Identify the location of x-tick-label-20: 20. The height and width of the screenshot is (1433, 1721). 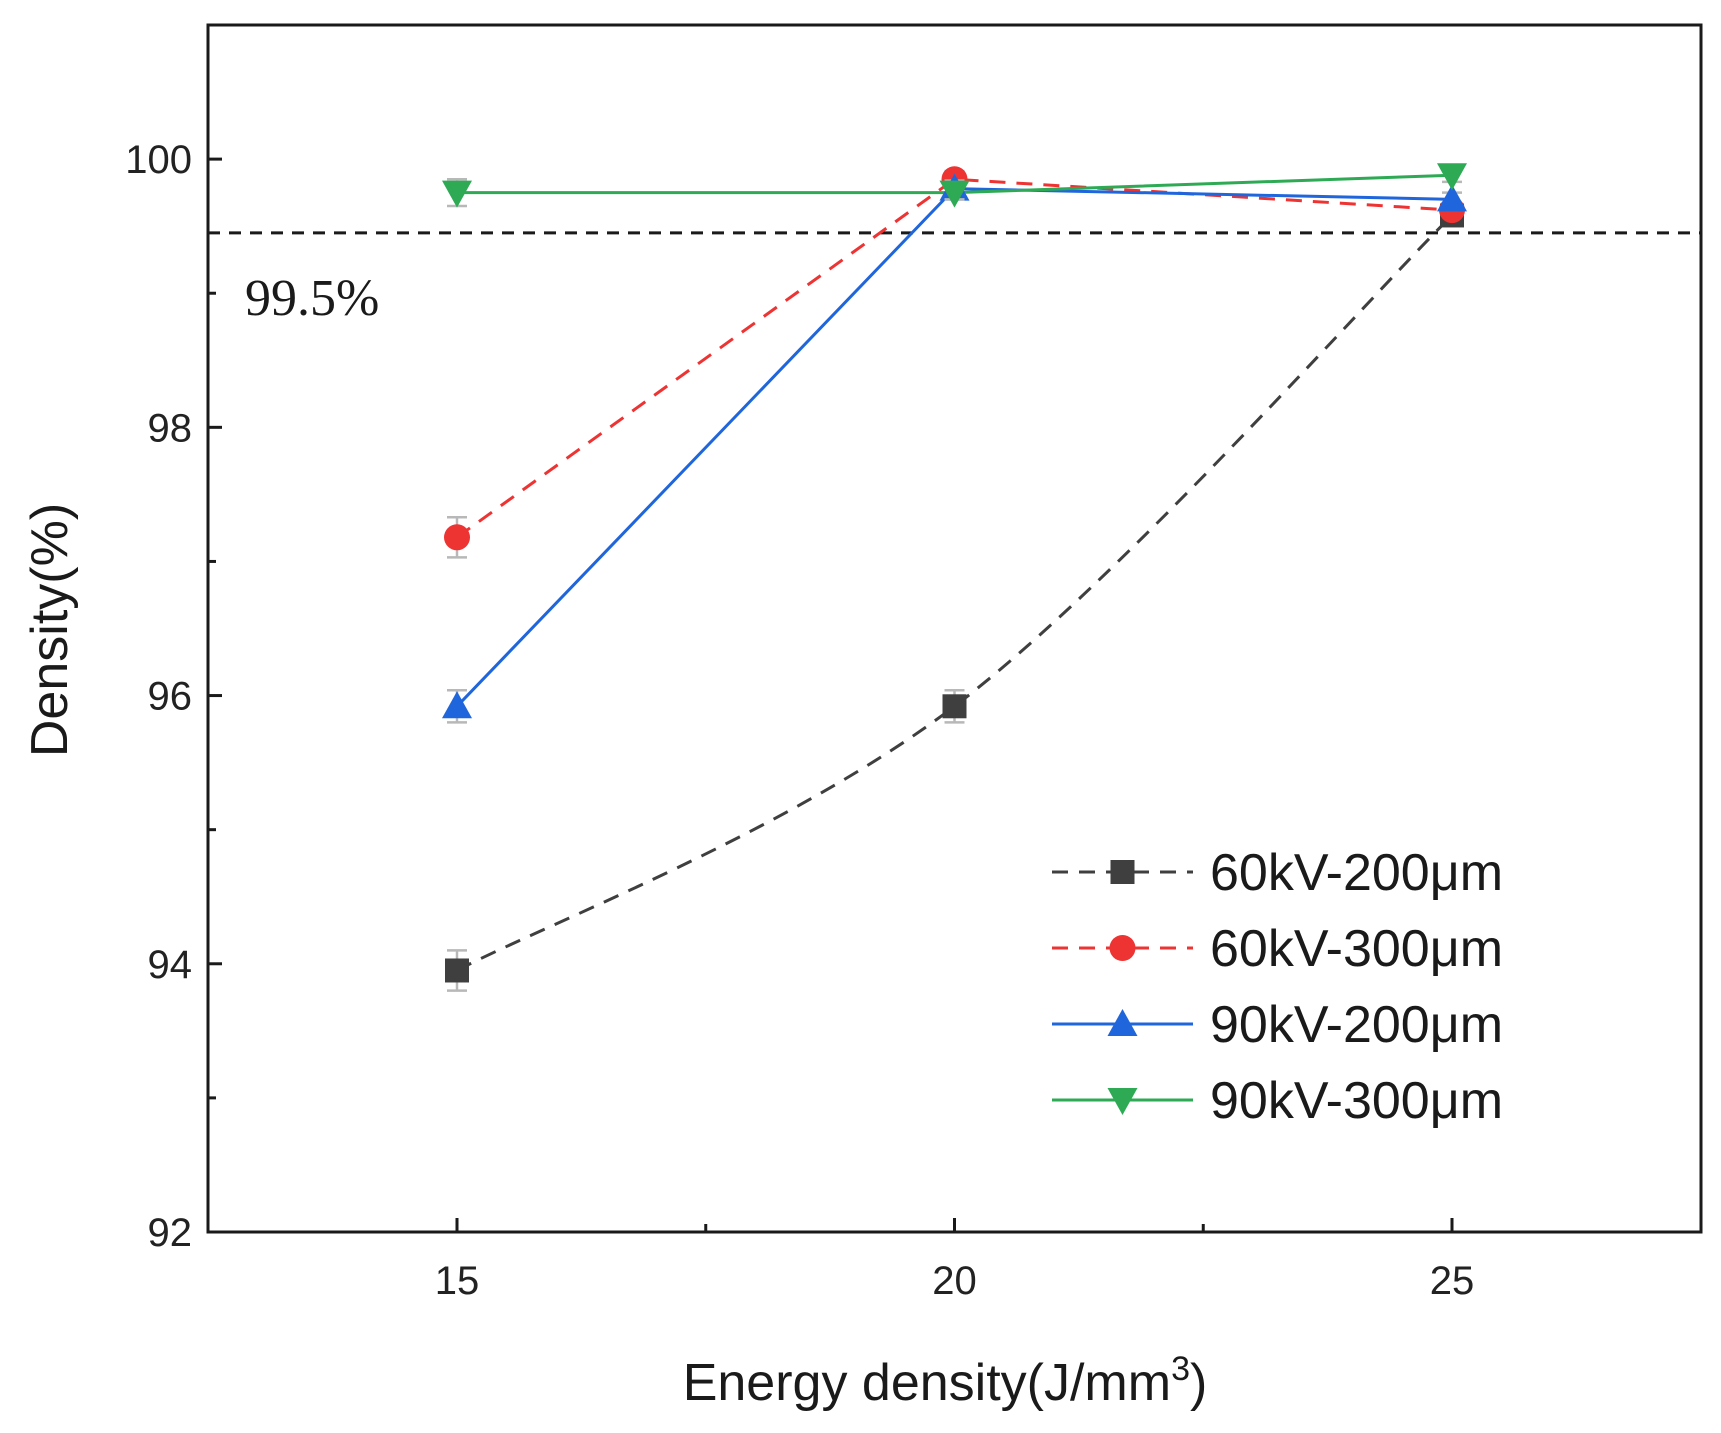
(954, 1281).